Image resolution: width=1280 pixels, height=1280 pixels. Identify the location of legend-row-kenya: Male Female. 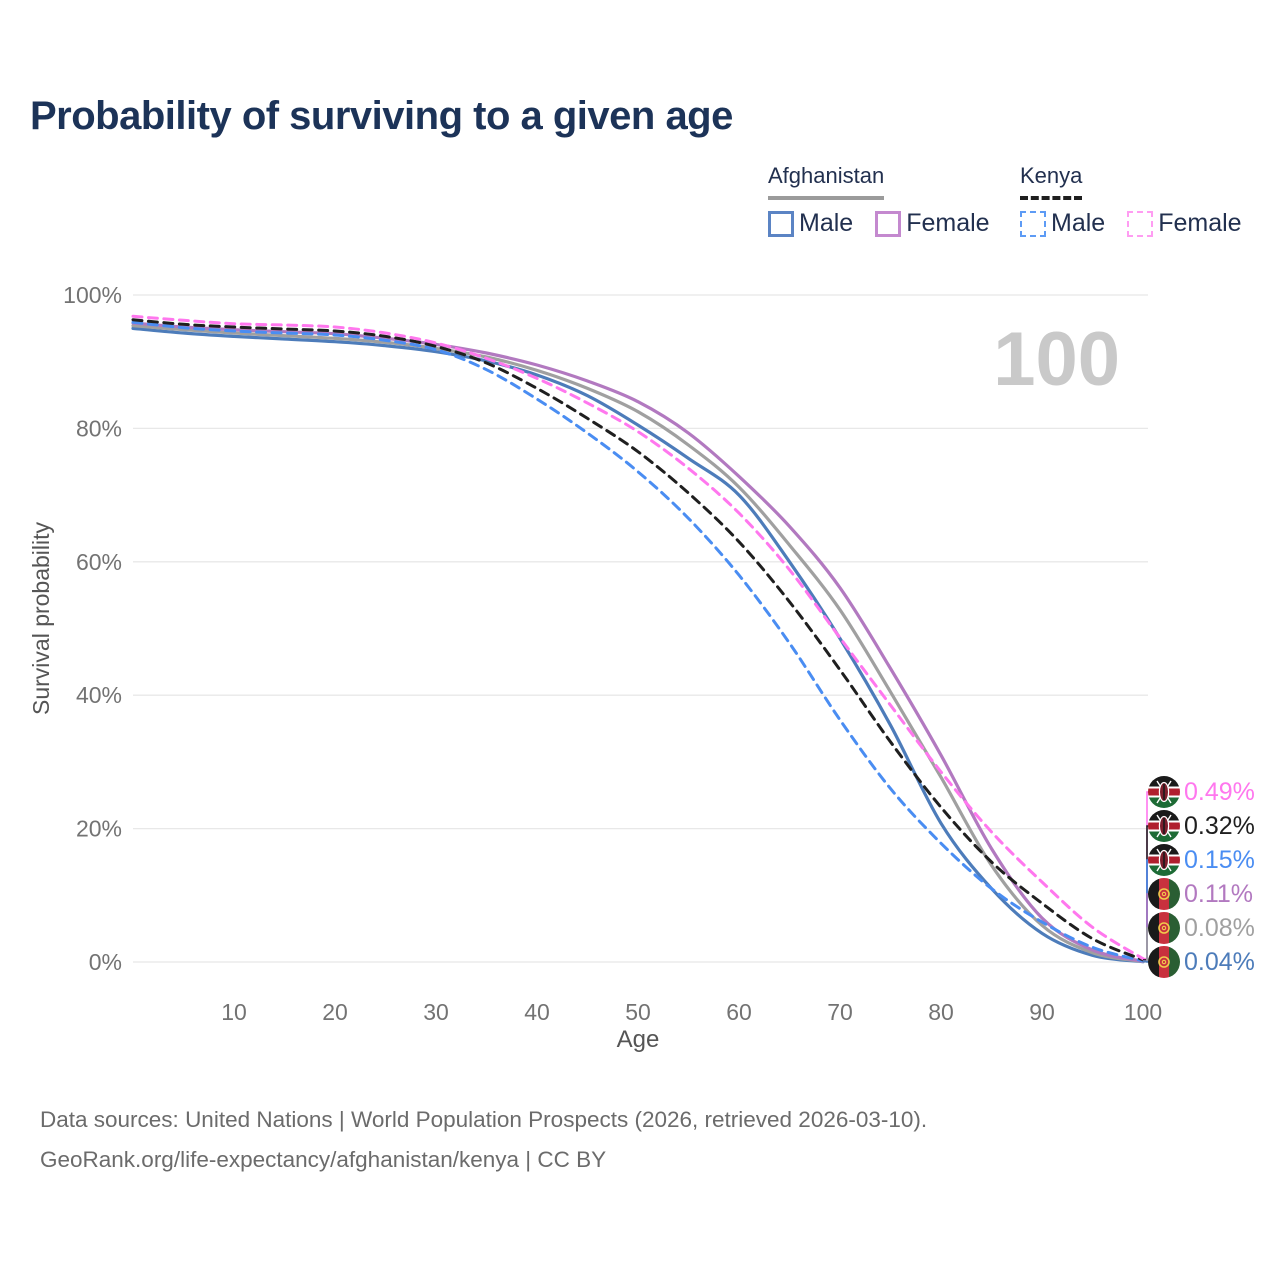
(1131, 223).